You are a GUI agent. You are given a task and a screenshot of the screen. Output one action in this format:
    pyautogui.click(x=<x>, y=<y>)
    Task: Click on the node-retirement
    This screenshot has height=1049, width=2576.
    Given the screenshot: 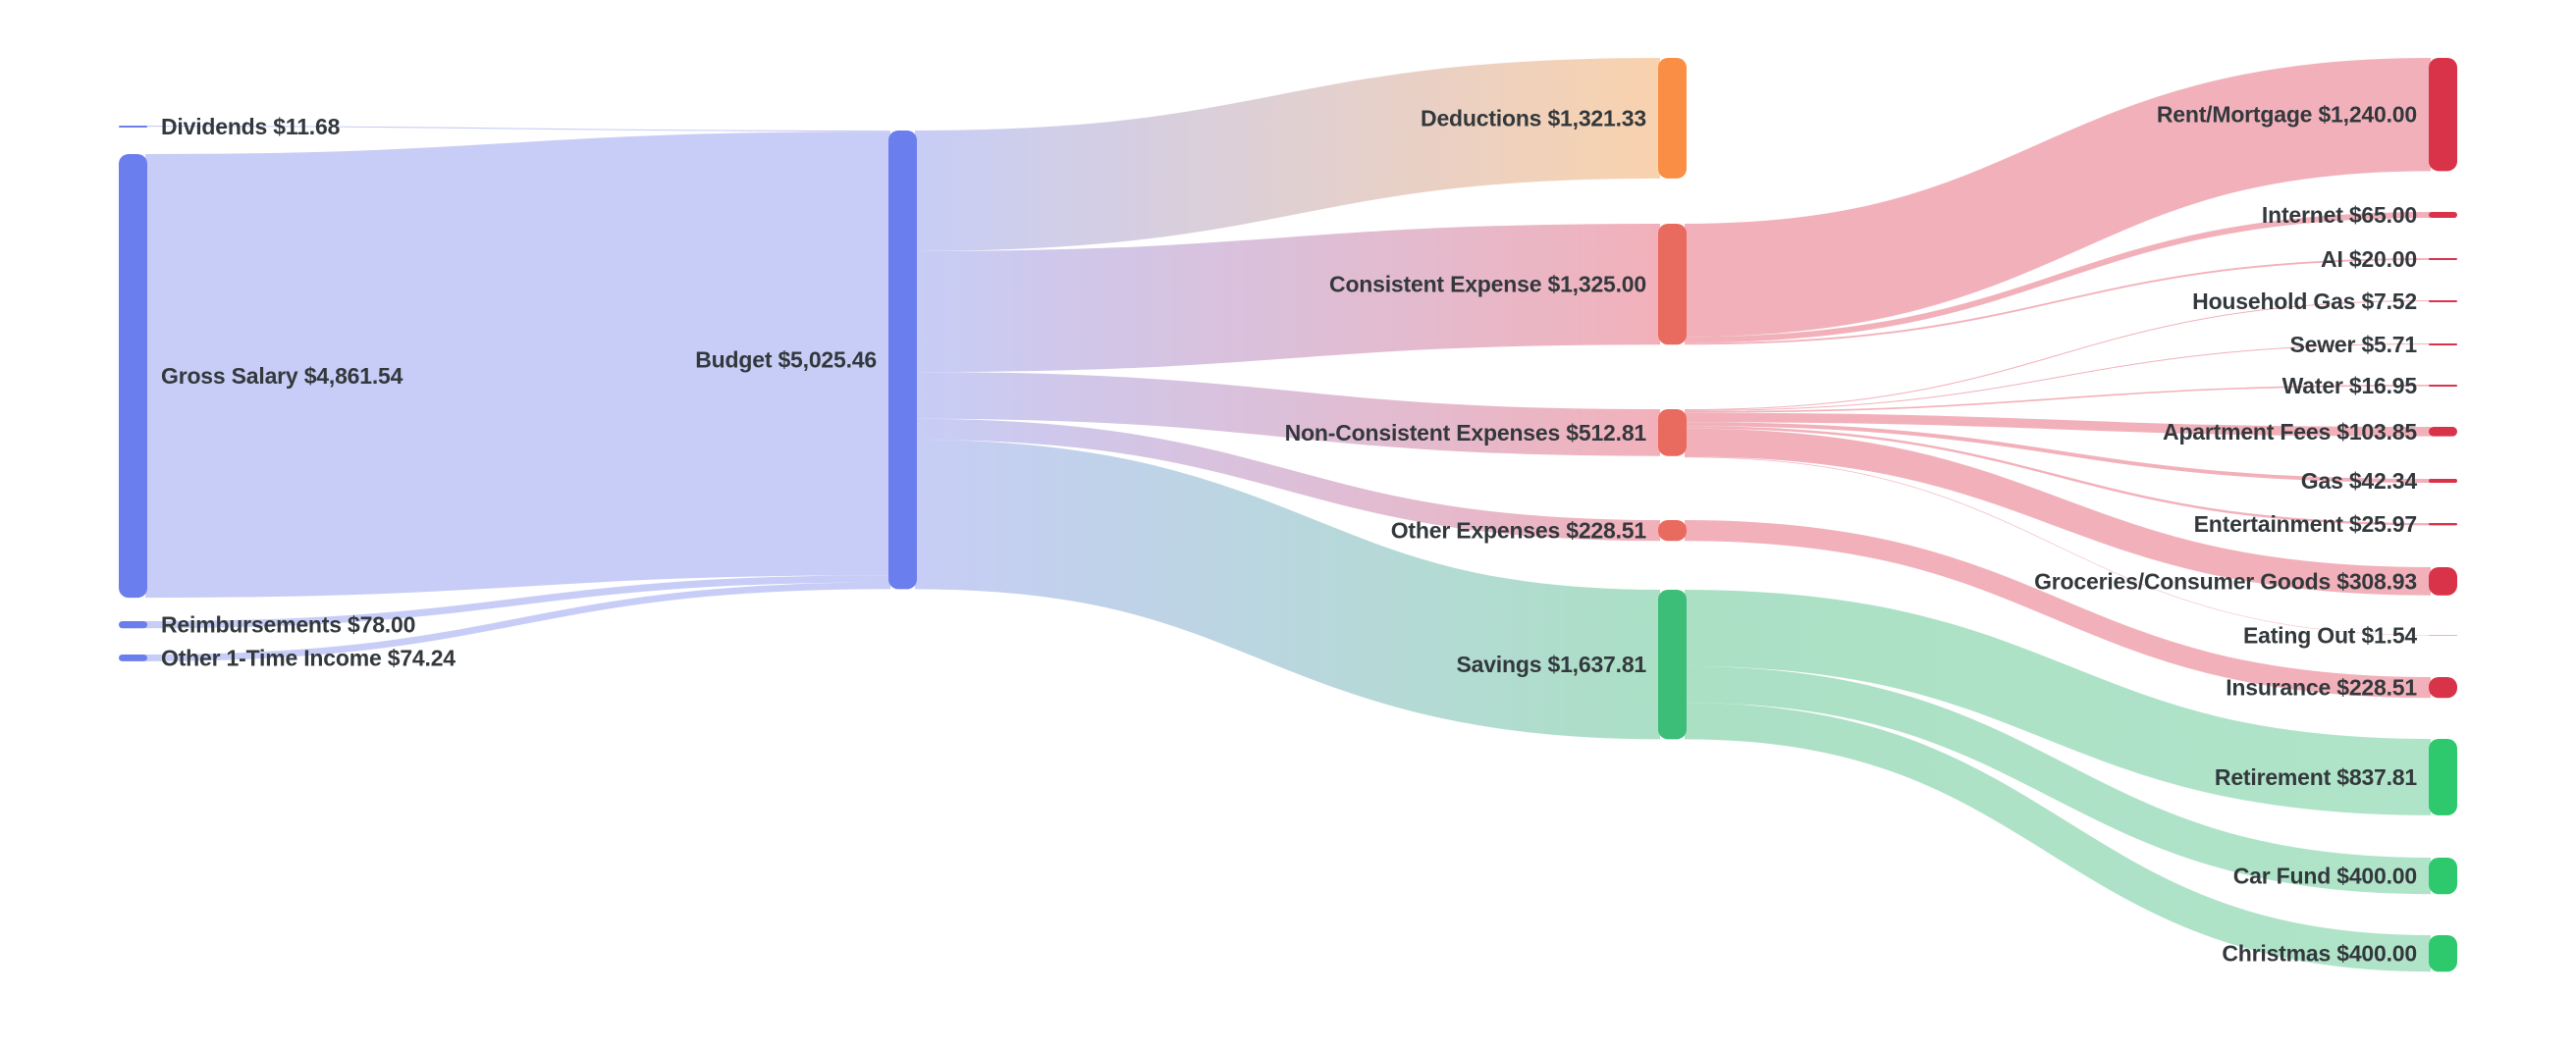 What is the action you would take?
    pyautogui.click(x=2443, y=777)
    